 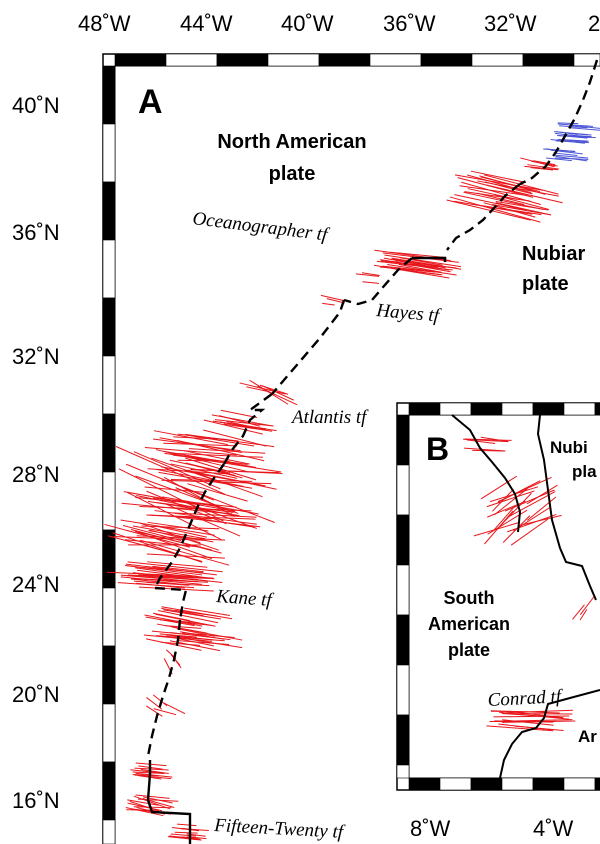 I want to click on kane-tf-label: Kane tf, so click(x=245, y=598).